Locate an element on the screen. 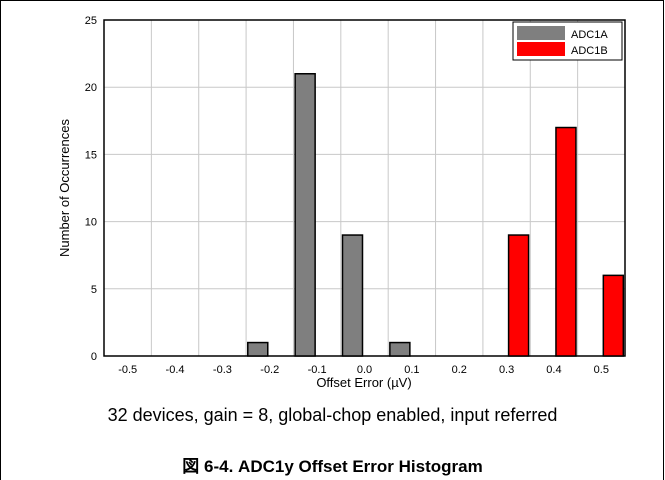 This screenshot has height=480, width=665. legend: ADC1A ADC1B is located at coordinates (567, 41).